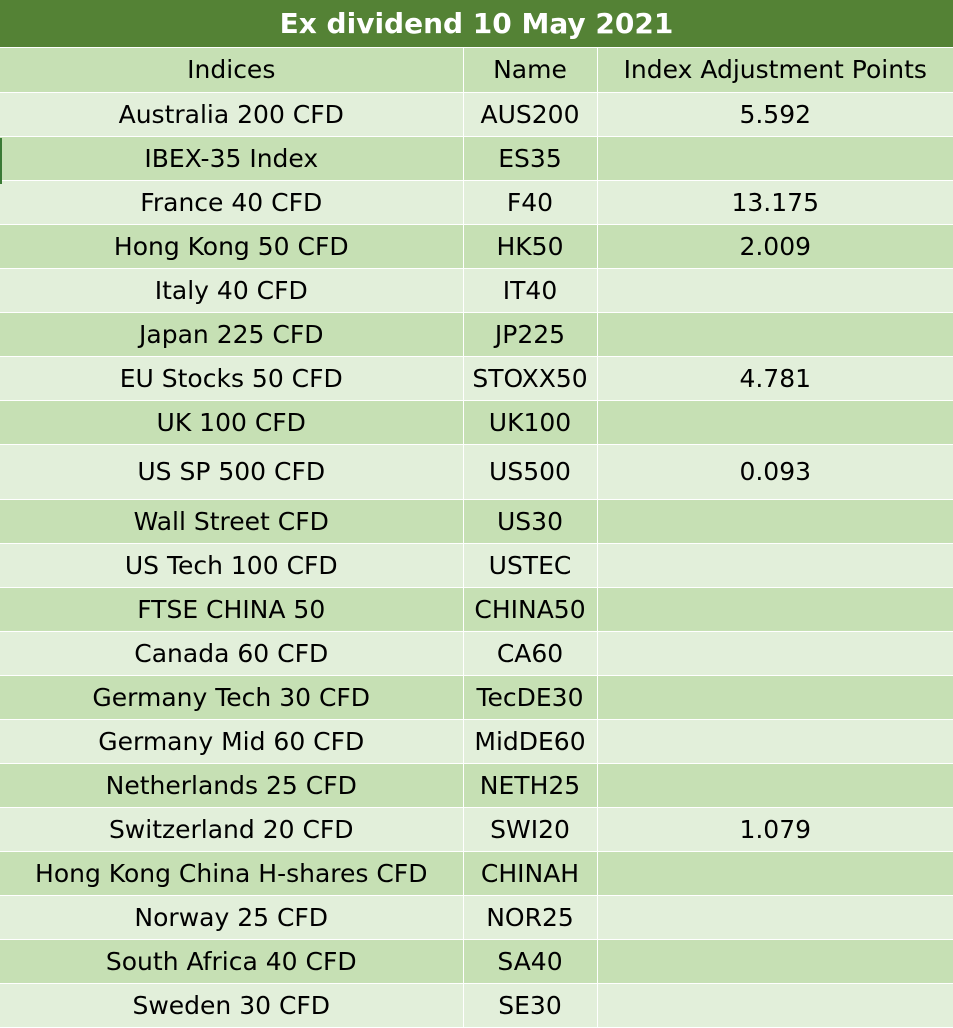 The width and height of the screenshot is (953, 1028). What do you see at coordinates (530, 472) in the screenshot?
I see `cell-name: US500` at bounding box center [530, 472].